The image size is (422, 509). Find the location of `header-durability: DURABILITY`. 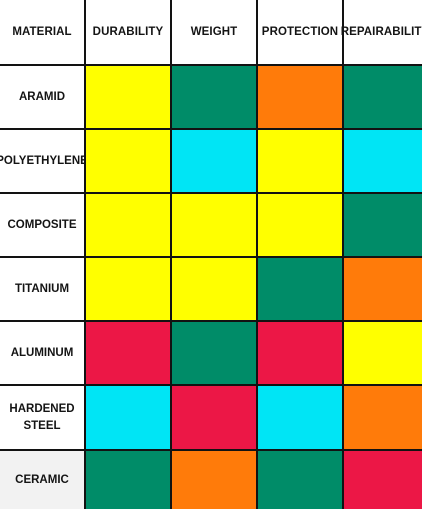

header-durability: DURABILITY is located at coordinates (128, 32).